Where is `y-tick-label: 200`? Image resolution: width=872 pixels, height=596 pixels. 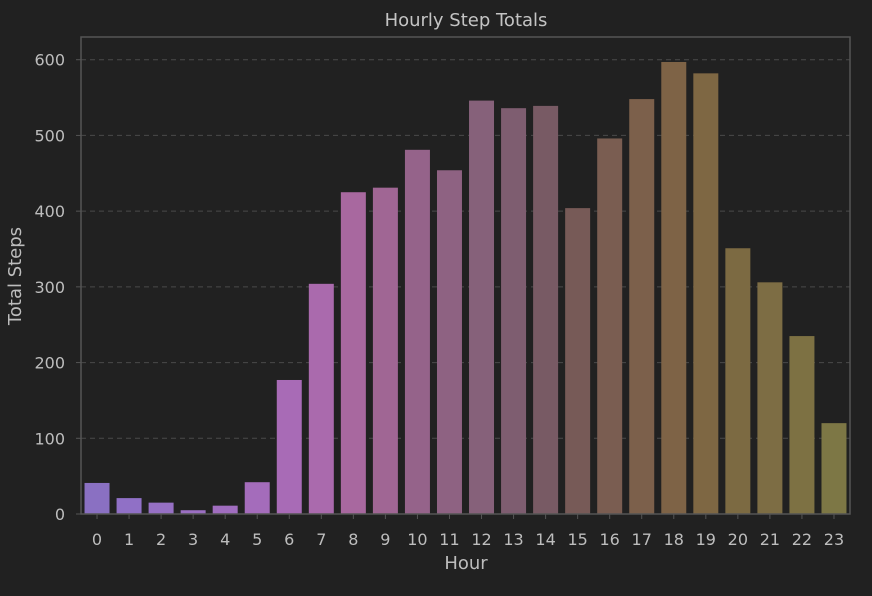 y-tick-label: 200 is located at coordinates (49, 363).